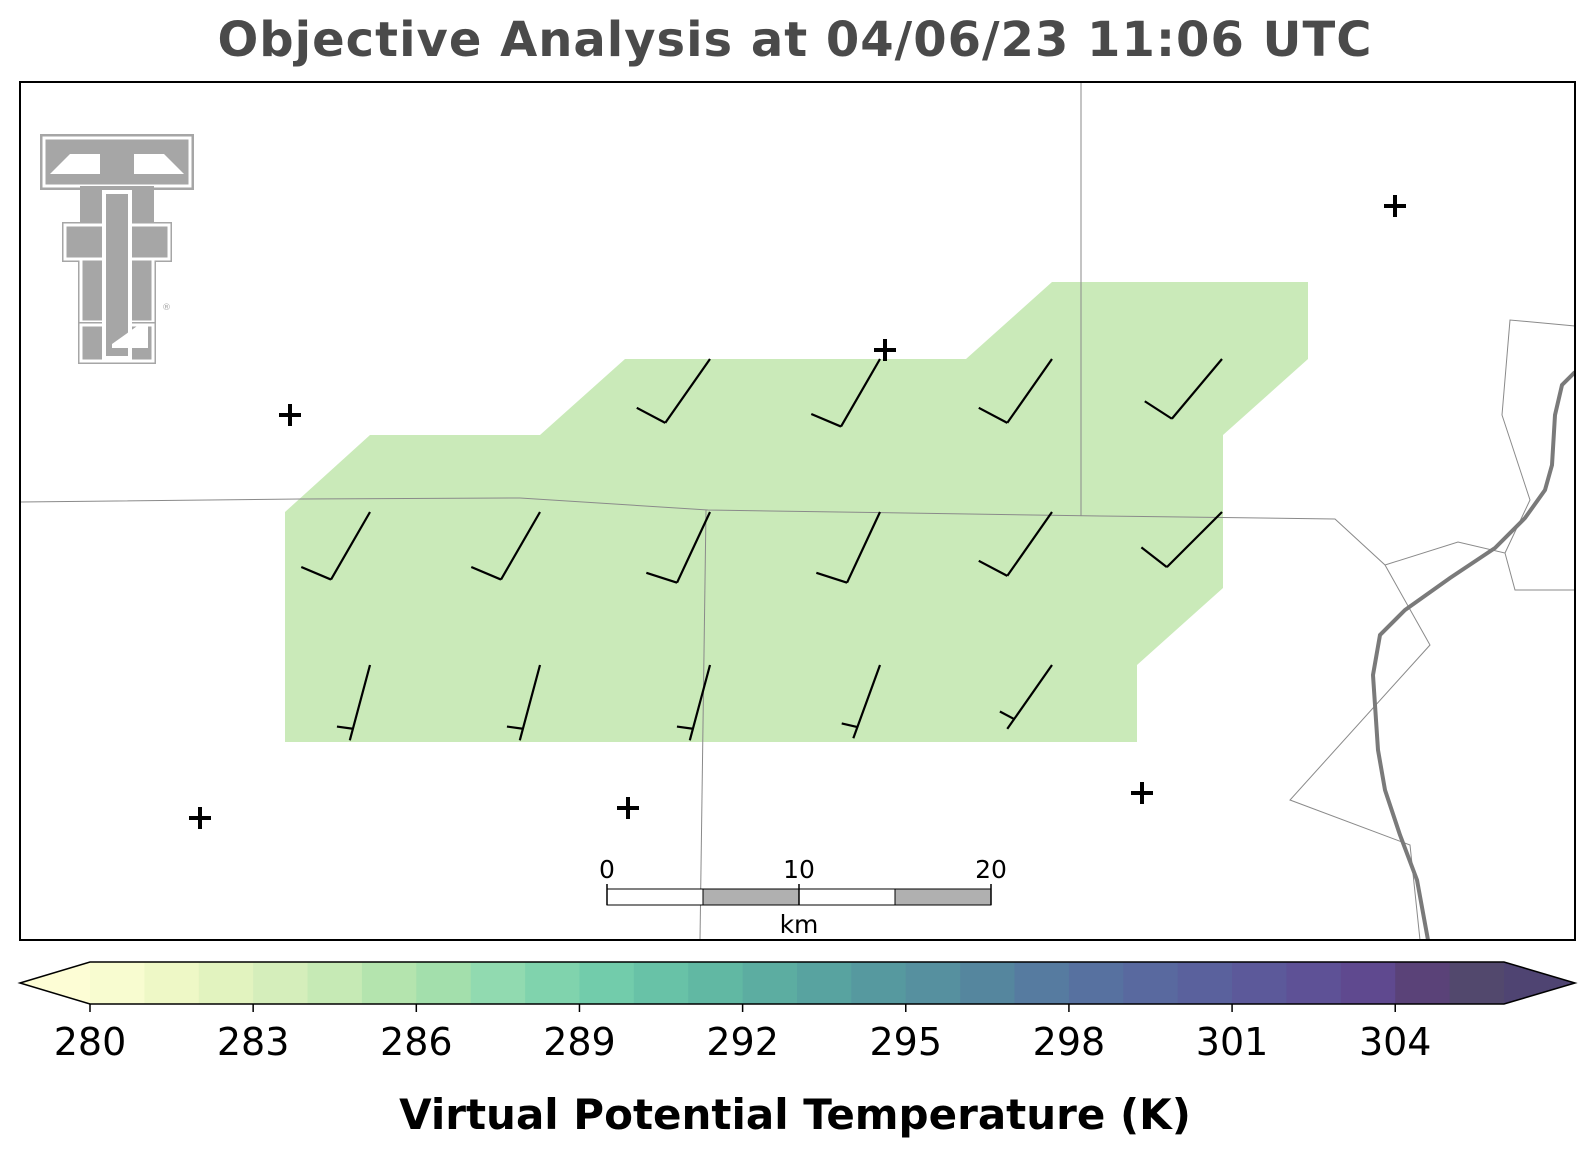 This screenshot has height=1157, width=1590. I want to click on colorbar-tick-label: 298, so click(1069, 1042).